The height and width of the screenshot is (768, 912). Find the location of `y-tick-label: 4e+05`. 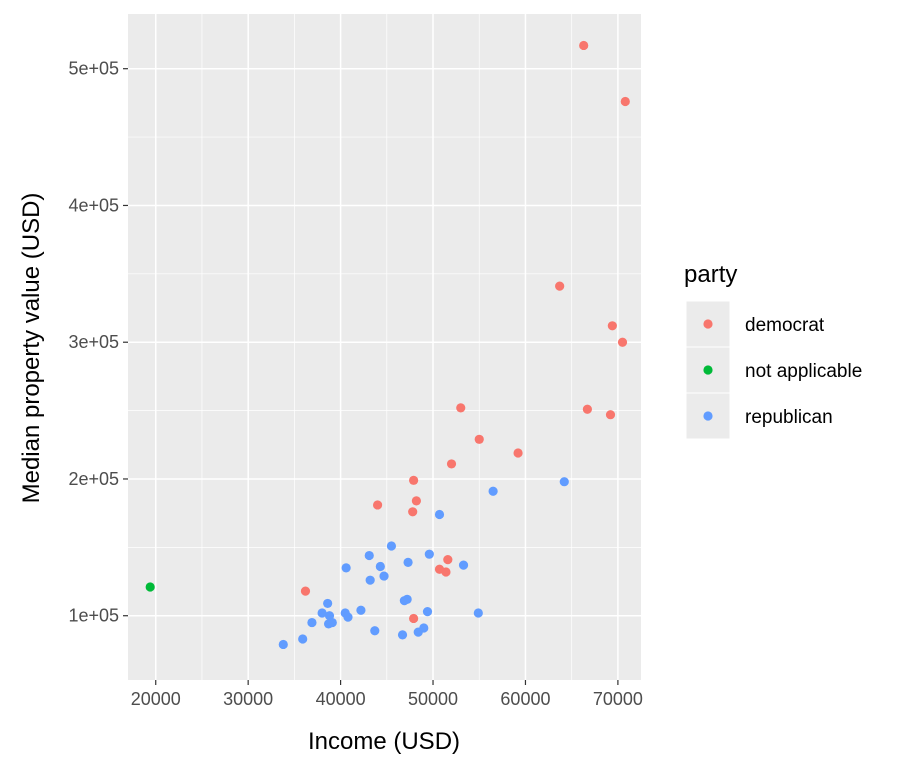

y-tick-label: 4e+05 is located at coordinates (93, 205).